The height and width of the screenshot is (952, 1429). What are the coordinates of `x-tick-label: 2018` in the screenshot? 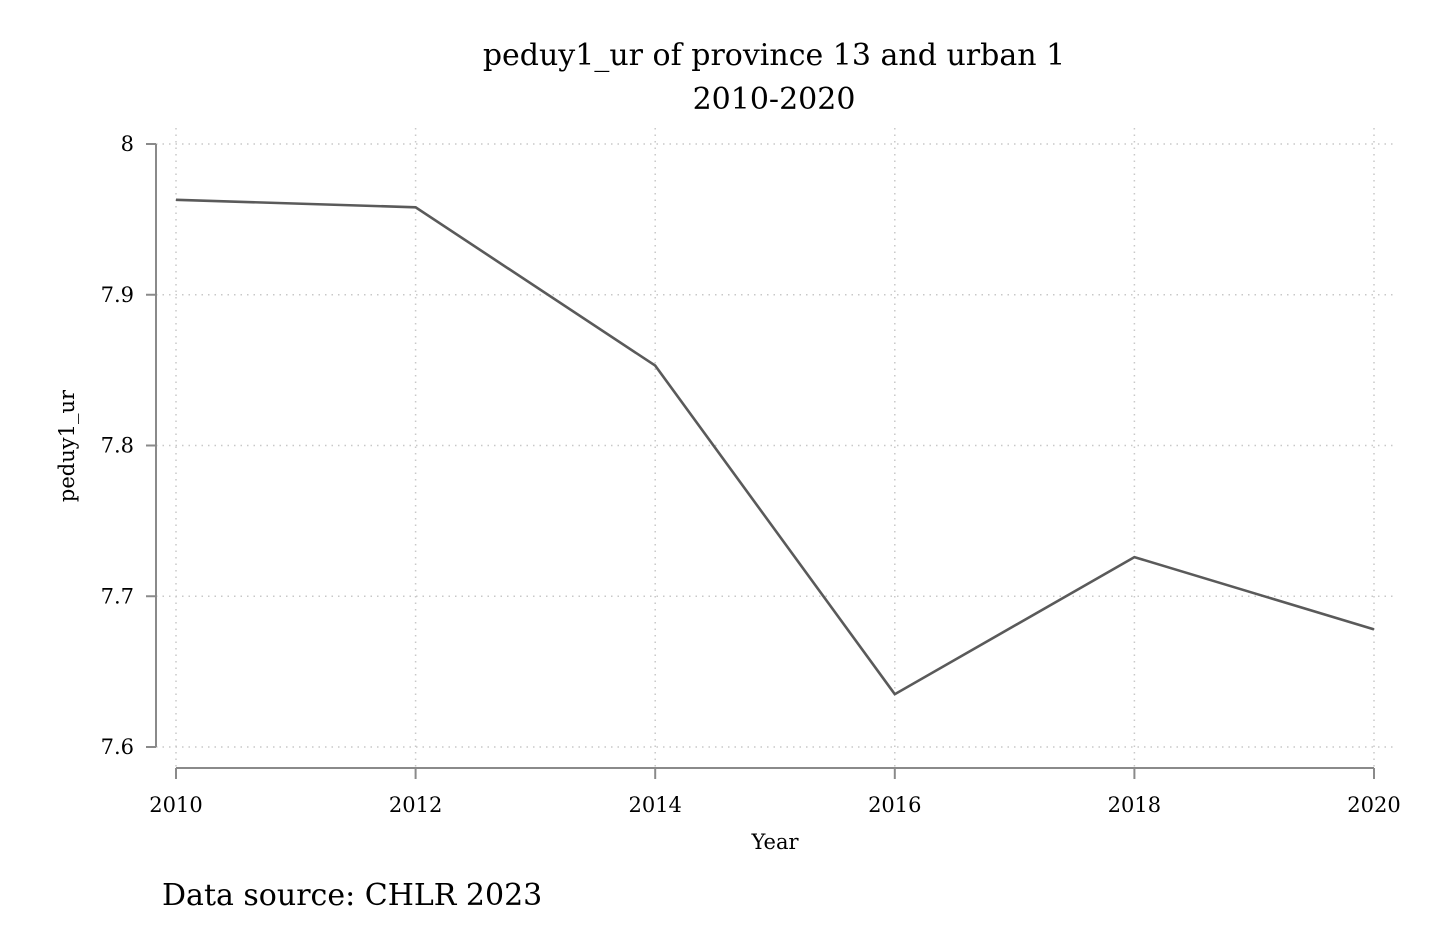 It's located at (1134, 805).